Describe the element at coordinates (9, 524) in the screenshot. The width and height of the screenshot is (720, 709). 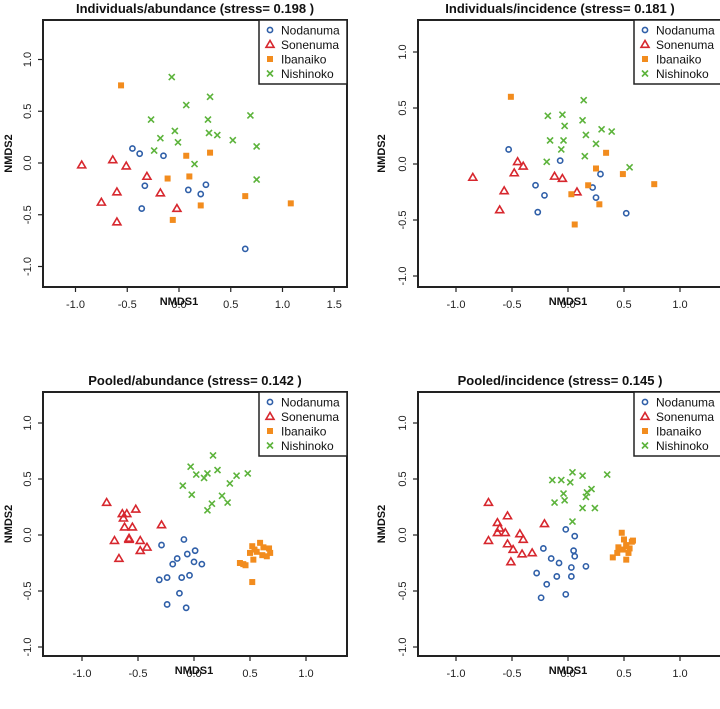
I see `y-axis-label: NMDS2` at that location.